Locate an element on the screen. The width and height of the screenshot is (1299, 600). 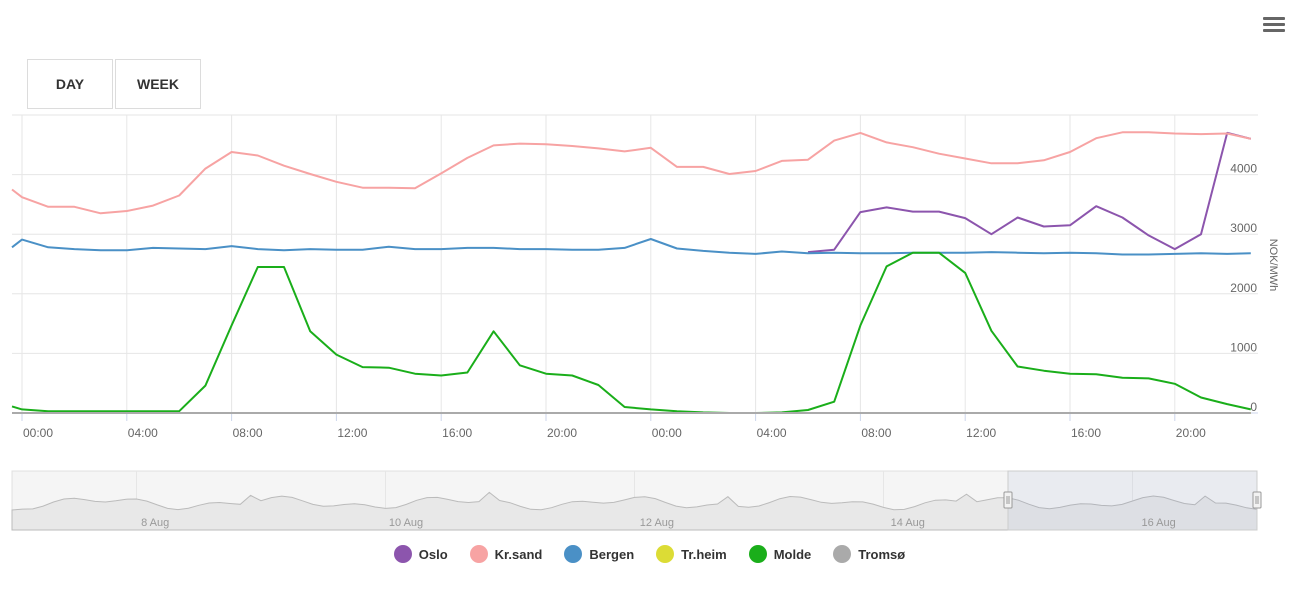
legend-item-tr-heim: Tr.heim is located at coordinates (691, 554).